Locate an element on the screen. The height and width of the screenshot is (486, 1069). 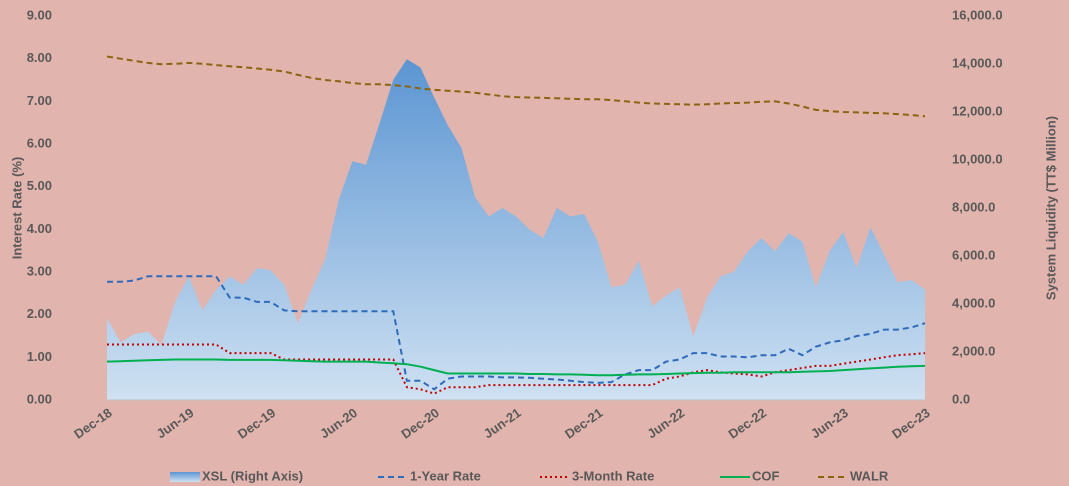
y2-tick-label: 8,000.0 is located at coordinates (973, 206).